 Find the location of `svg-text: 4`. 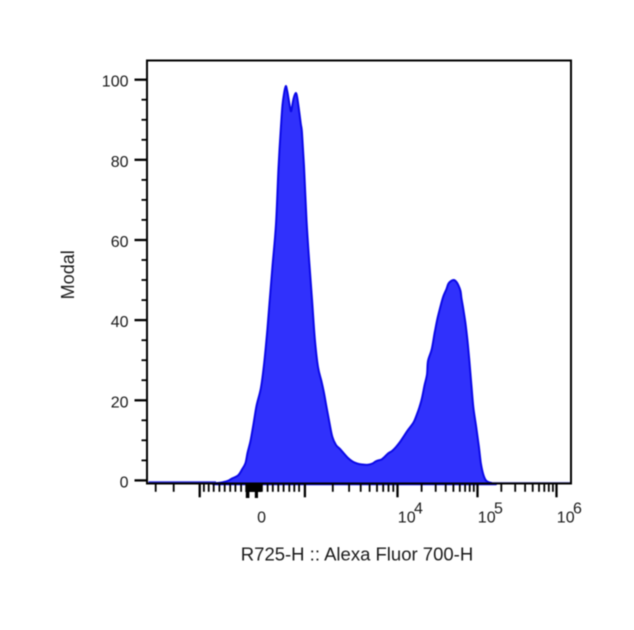

svg-text: 4 is located at coordinates (418, 508).